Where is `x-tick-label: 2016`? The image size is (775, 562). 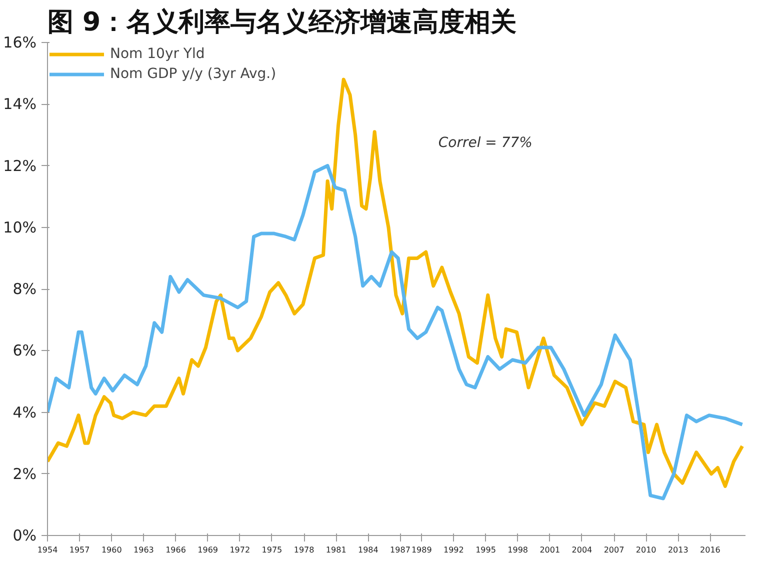 x-tick-label: 2016 is located at coordinates (710, 550).